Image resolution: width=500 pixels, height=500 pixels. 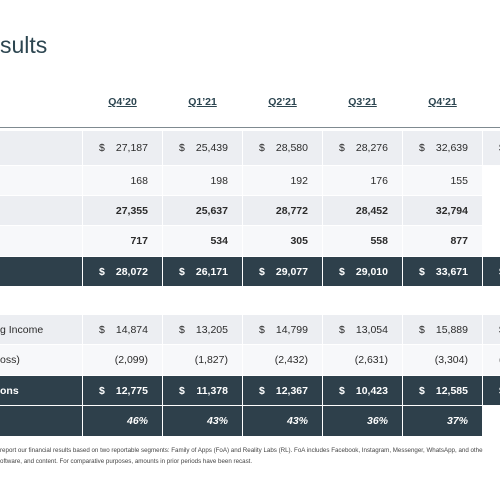 What do you see at coordinates (379, 180) in the screenshot?
I see `amount: 176` at bounding box center [379, 180].